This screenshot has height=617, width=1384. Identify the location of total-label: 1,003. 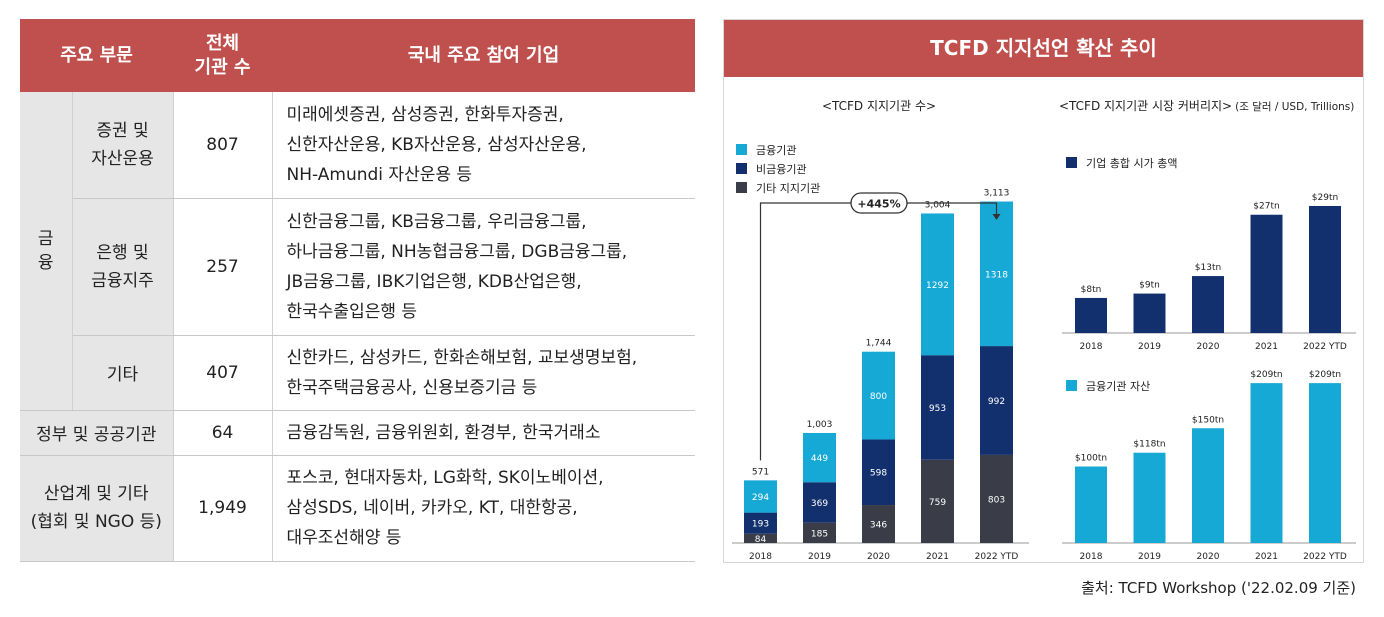
(820, 425).